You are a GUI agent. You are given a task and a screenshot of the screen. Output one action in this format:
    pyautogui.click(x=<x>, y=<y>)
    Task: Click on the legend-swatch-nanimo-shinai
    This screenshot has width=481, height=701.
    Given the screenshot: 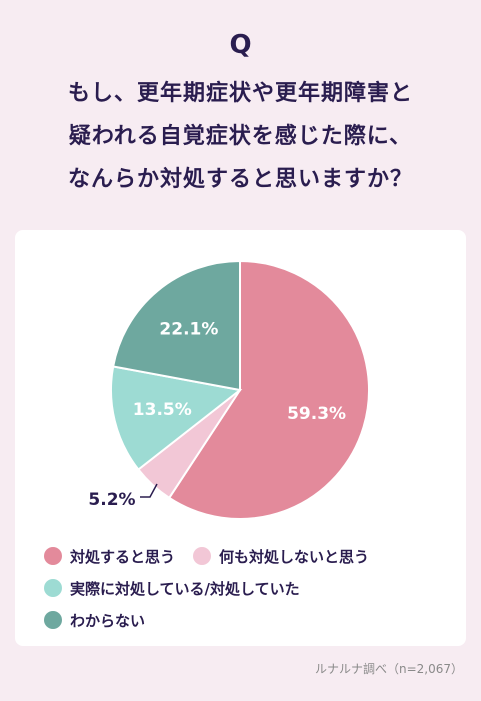 What is the action you would take?
    pyautogui.click(x=202, y=556)
    